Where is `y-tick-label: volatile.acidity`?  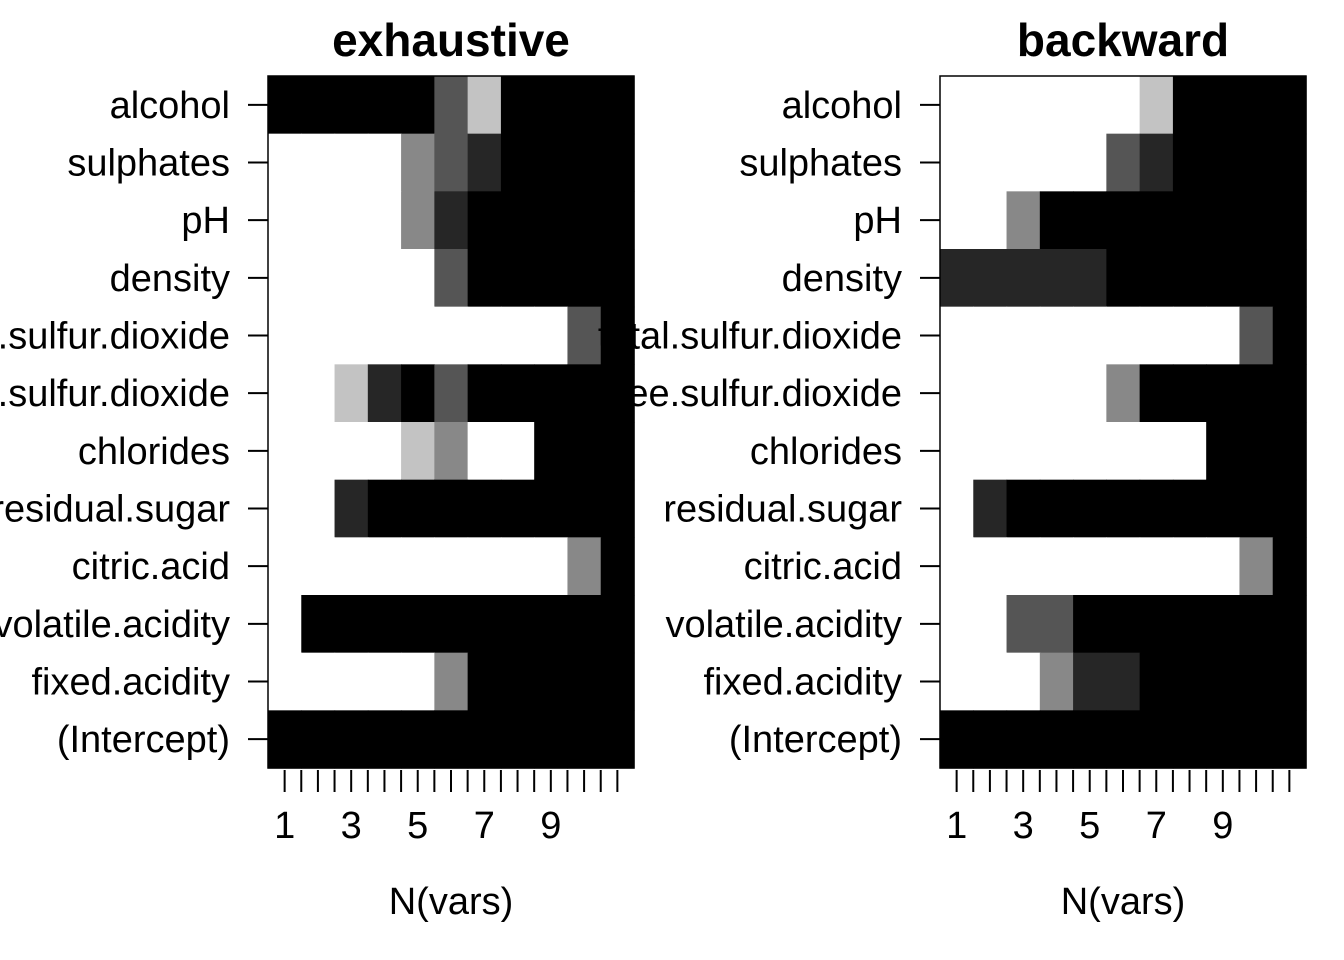 y-tick-label: volatile.acidity is located at coordinates (115, 625).